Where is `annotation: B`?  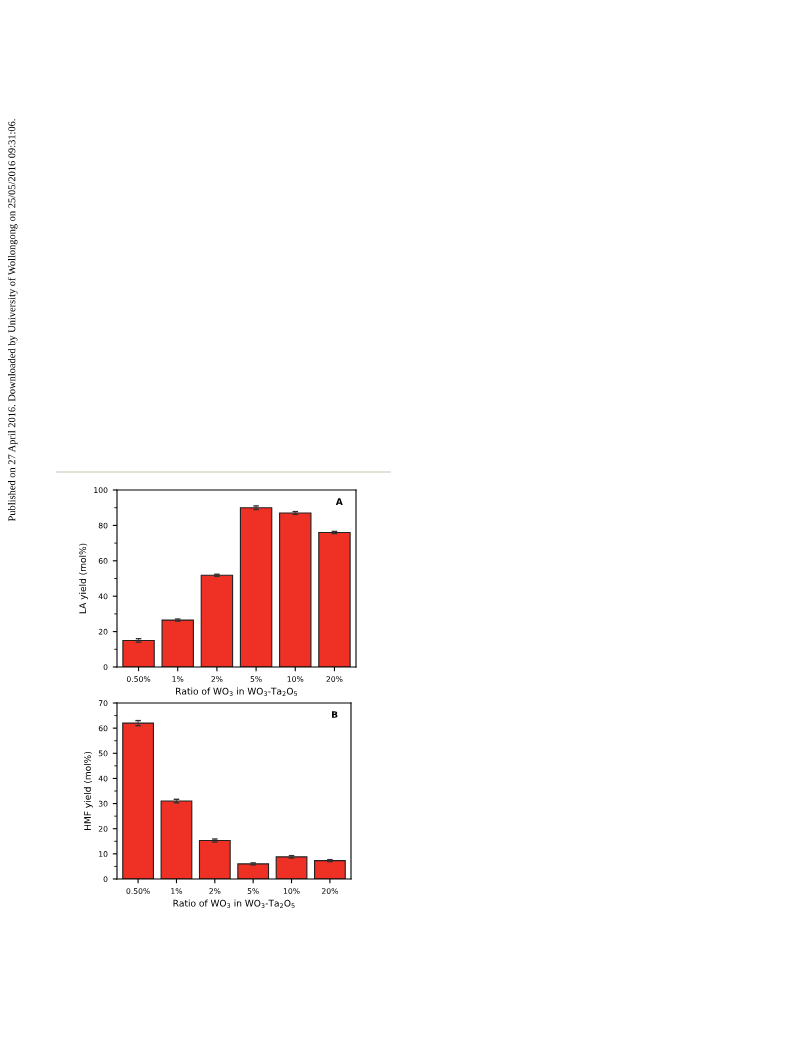
annotation: B is located at coordinates (335, 714).